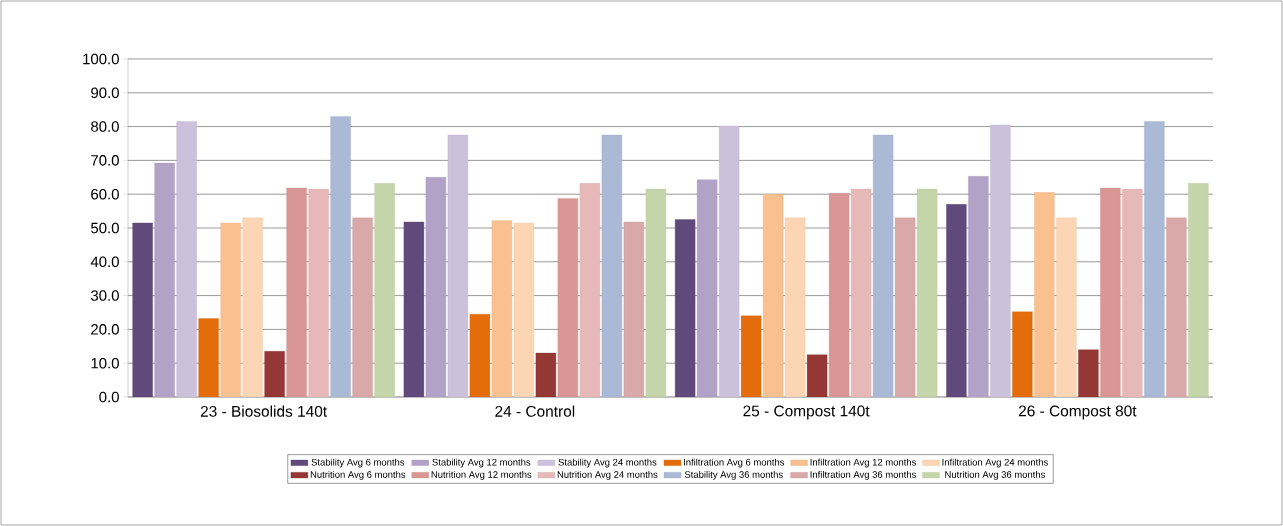  Describe the element at coordinates (105, 329) in the screenshot. I see `y-tick-label: 20.0` at that location.